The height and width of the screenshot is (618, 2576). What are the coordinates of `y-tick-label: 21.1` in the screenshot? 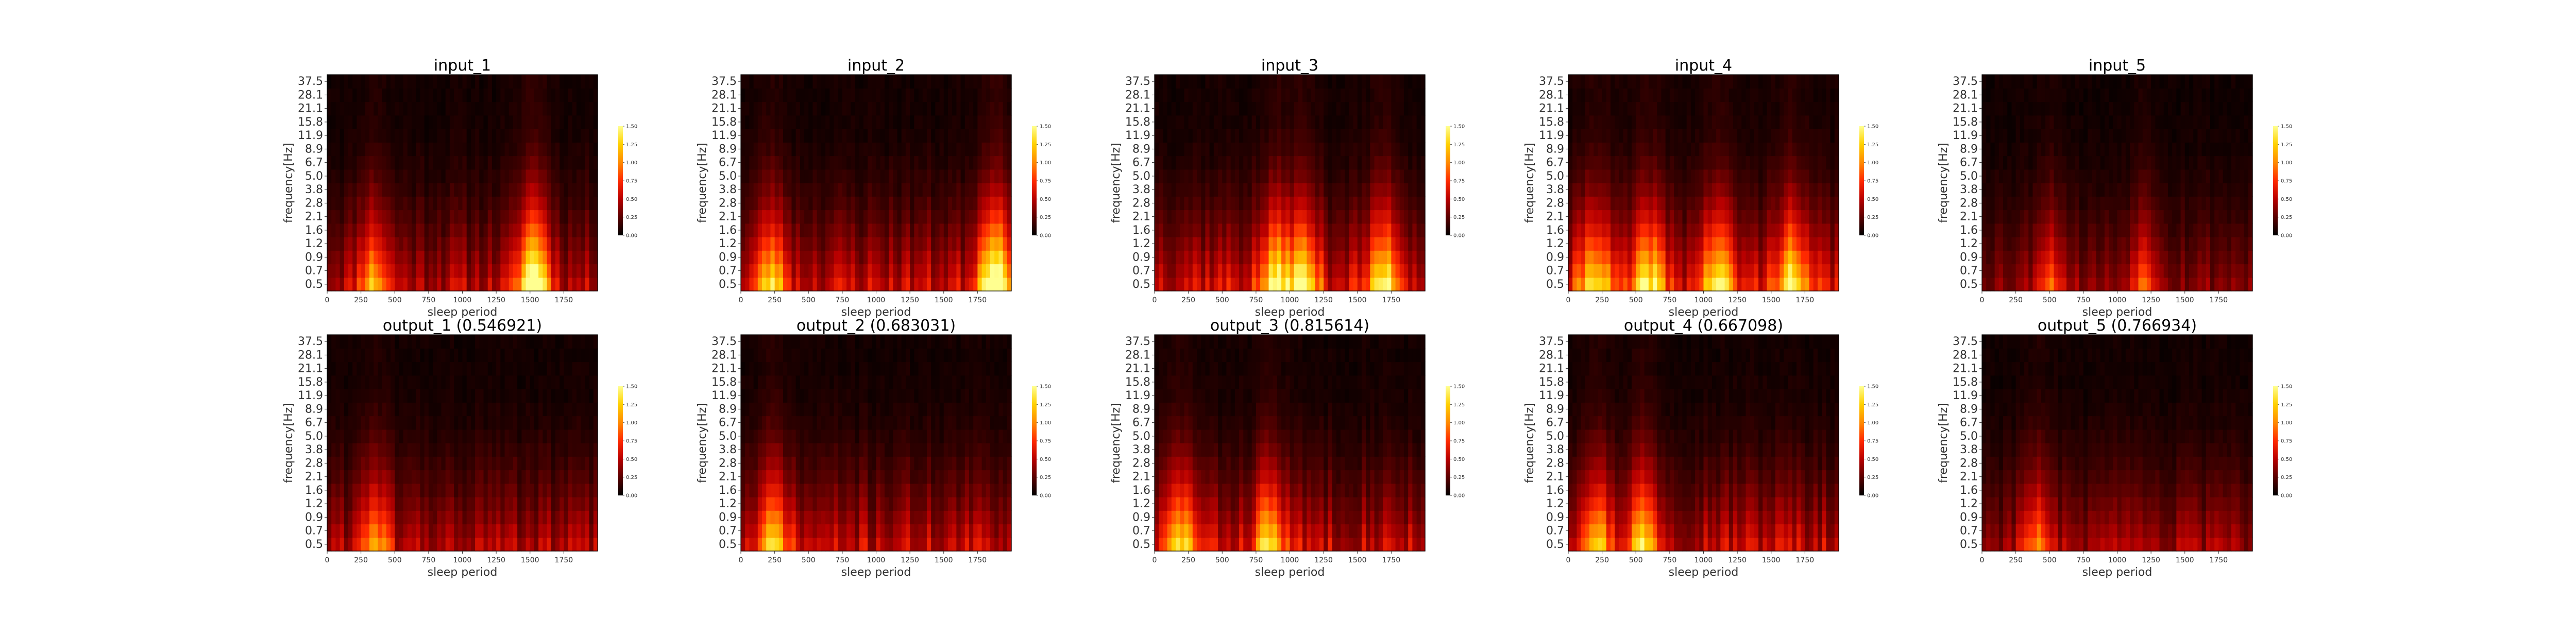 It's located at (1138, 108).